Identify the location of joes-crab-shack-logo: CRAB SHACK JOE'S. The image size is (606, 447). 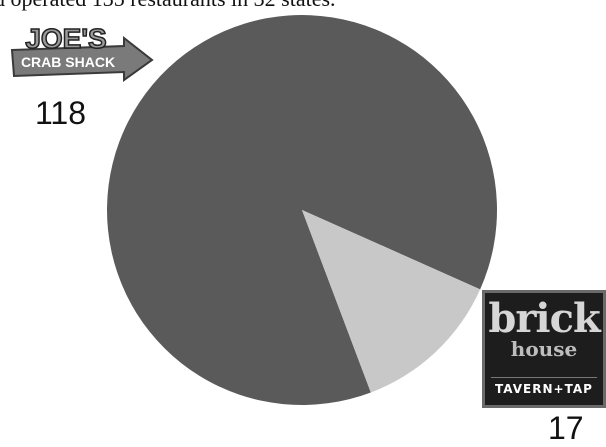
(81, 51).